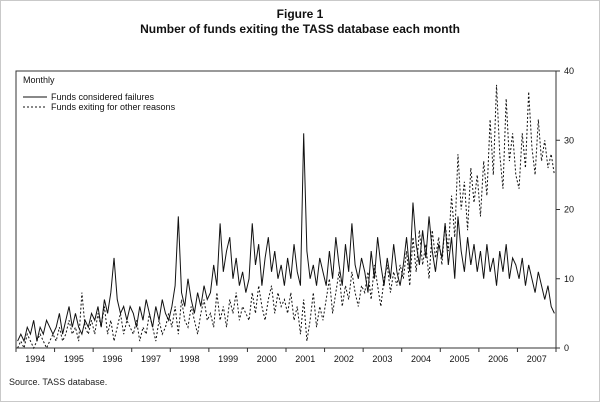 The height and width of the screenshot is (402, 600). I want to click on source-note: Source. TASS database., so click(58, 382).